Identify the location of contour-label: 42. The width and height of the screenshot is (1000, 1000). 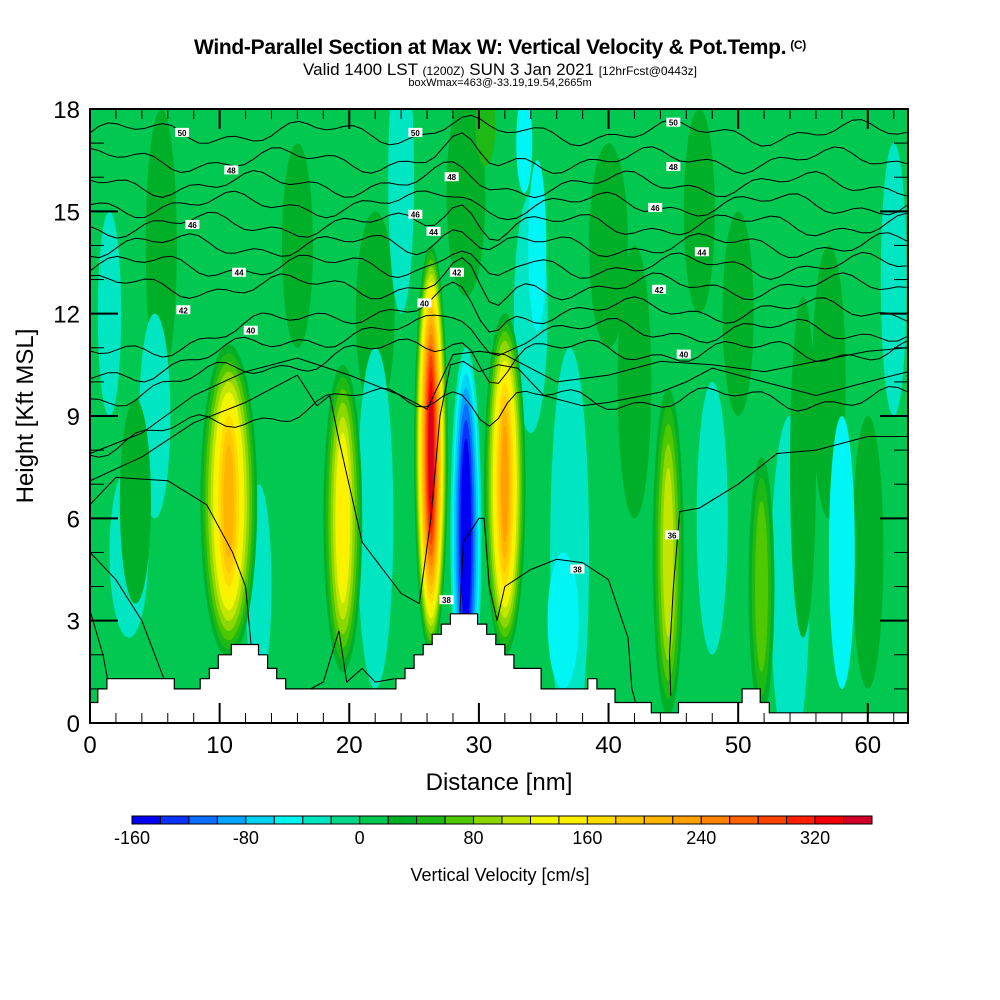
(183, 310).